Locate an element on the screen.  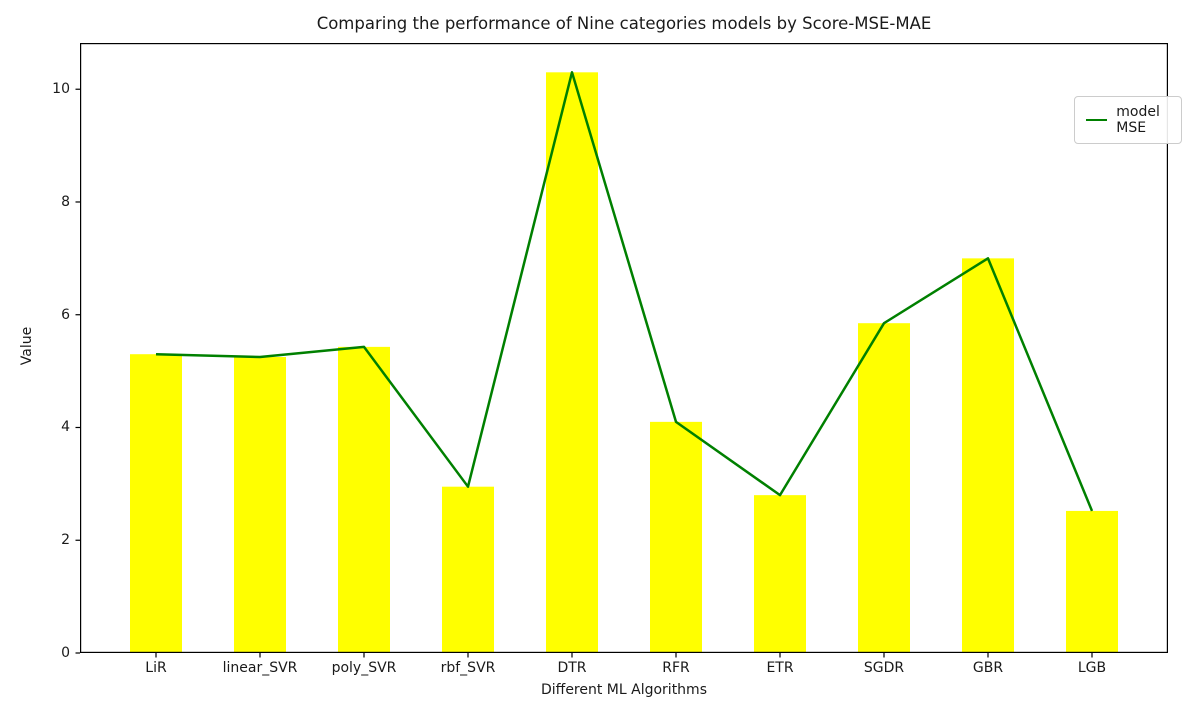
y-tick-label-8: 8 is located at coordinates (65, 201).